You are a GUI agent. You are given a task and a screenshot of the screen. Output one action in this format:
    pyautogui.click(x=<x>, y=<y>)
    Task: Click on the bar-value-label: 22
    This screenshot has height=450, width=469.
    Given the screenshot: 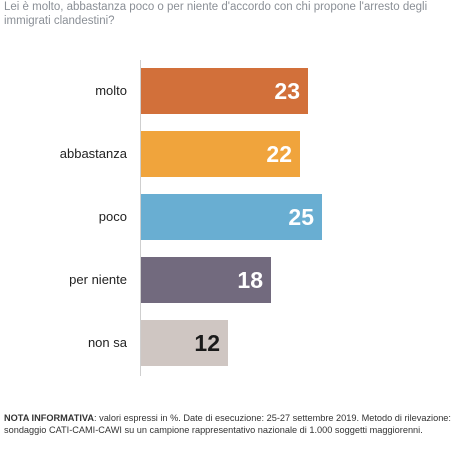 What is the action you would take?
    pyautogui.click(x=279, y=154)
    